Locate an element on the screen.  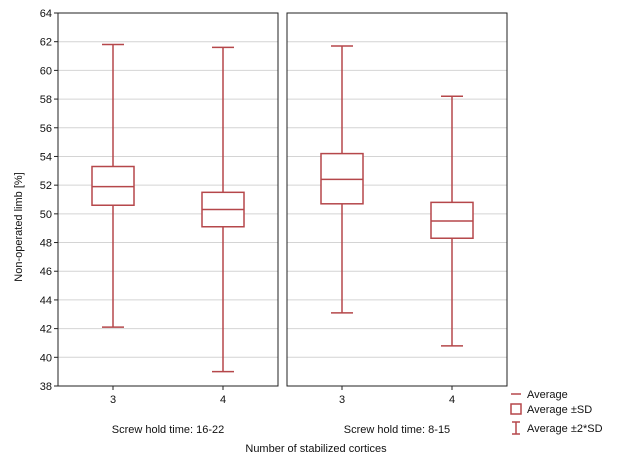
y-tick-label: 38 is located at coordinates (46, 387).